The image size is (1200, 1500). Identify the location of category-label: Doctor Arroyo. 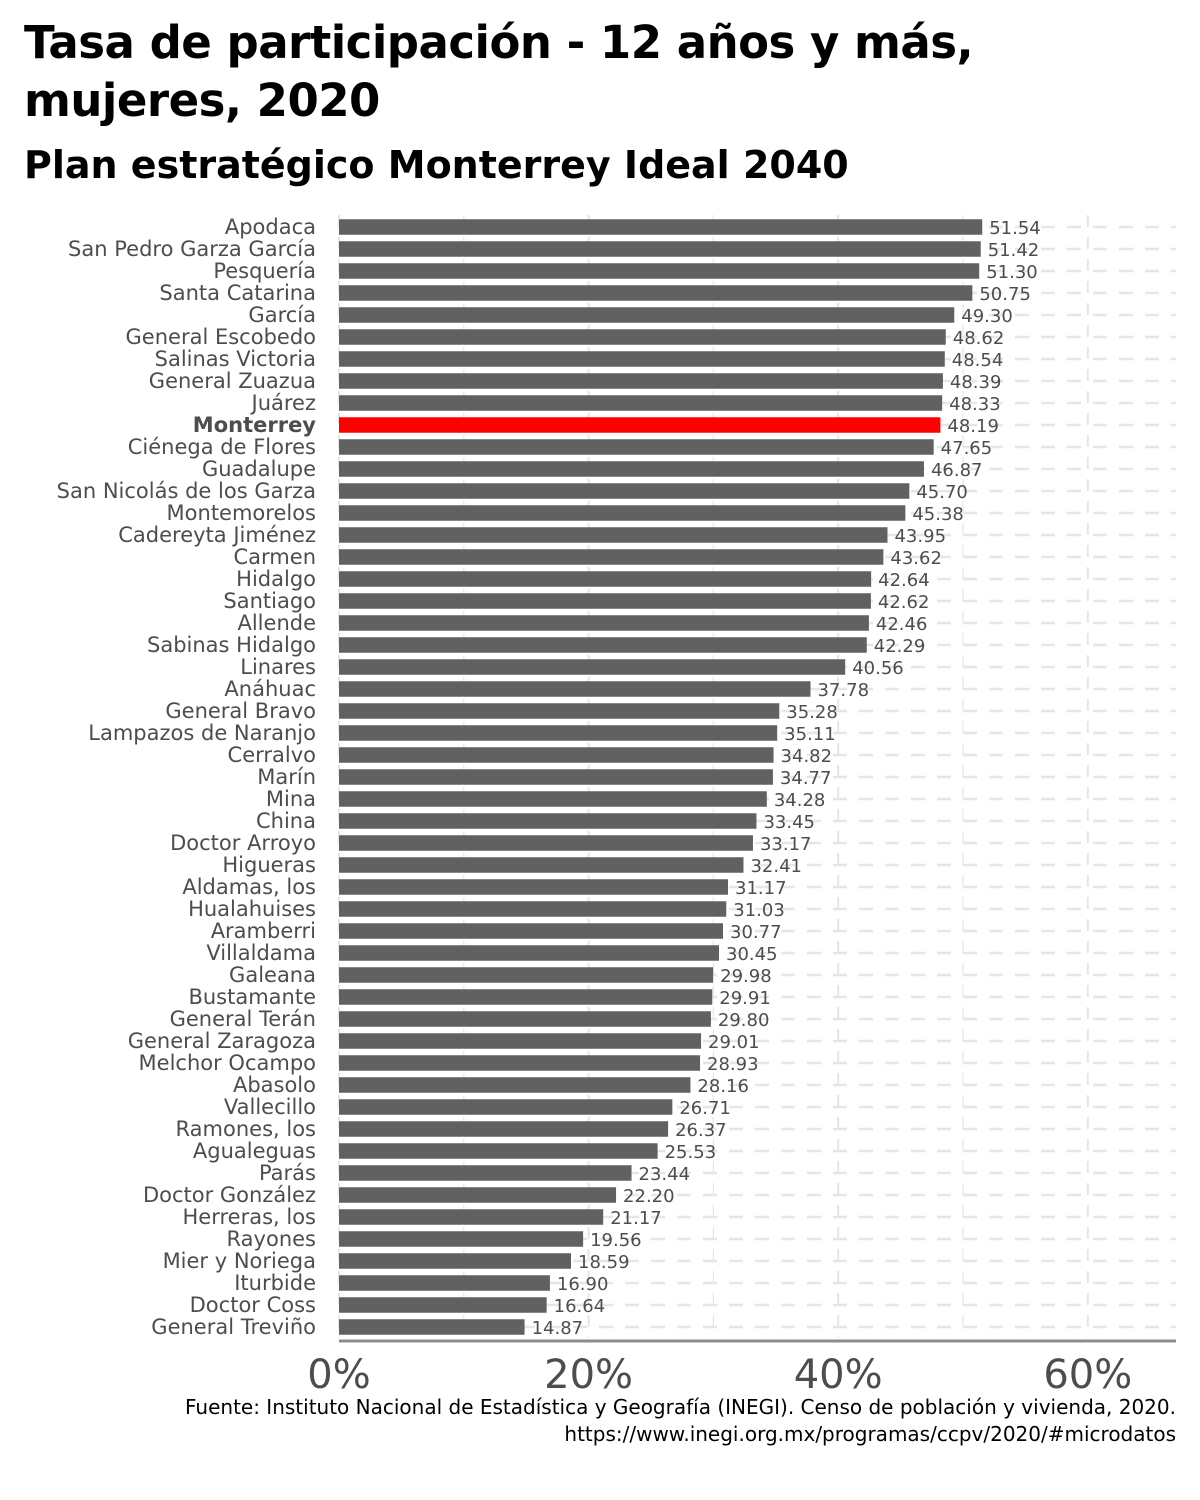
(243, 843).